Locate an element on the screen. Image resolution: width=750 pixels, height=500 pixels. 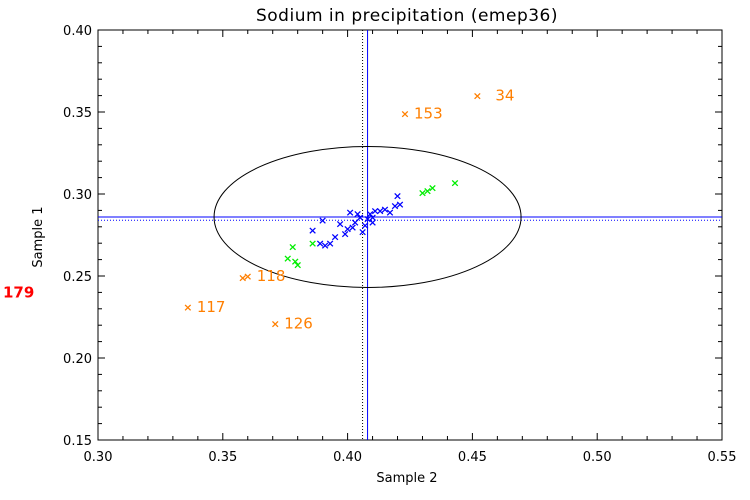
offscale-point-label: 179 is located at coordinates (18, 292).